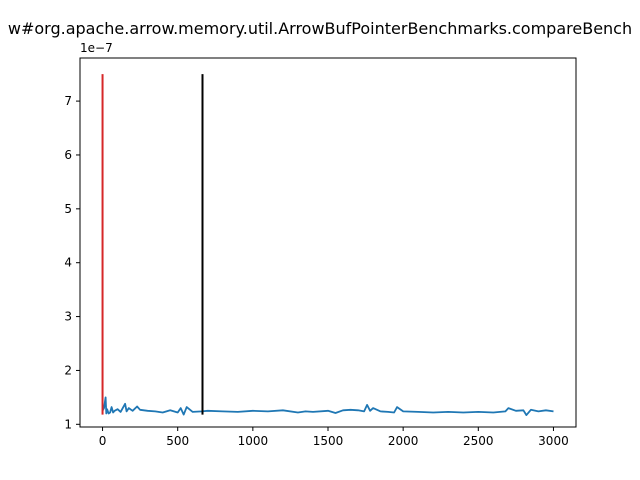 The image size is (640, 480). What do you see at coordinates (478, 441) in the screenshot?
I see `x-tick-label: 2500` at bounding box center [478, 441].